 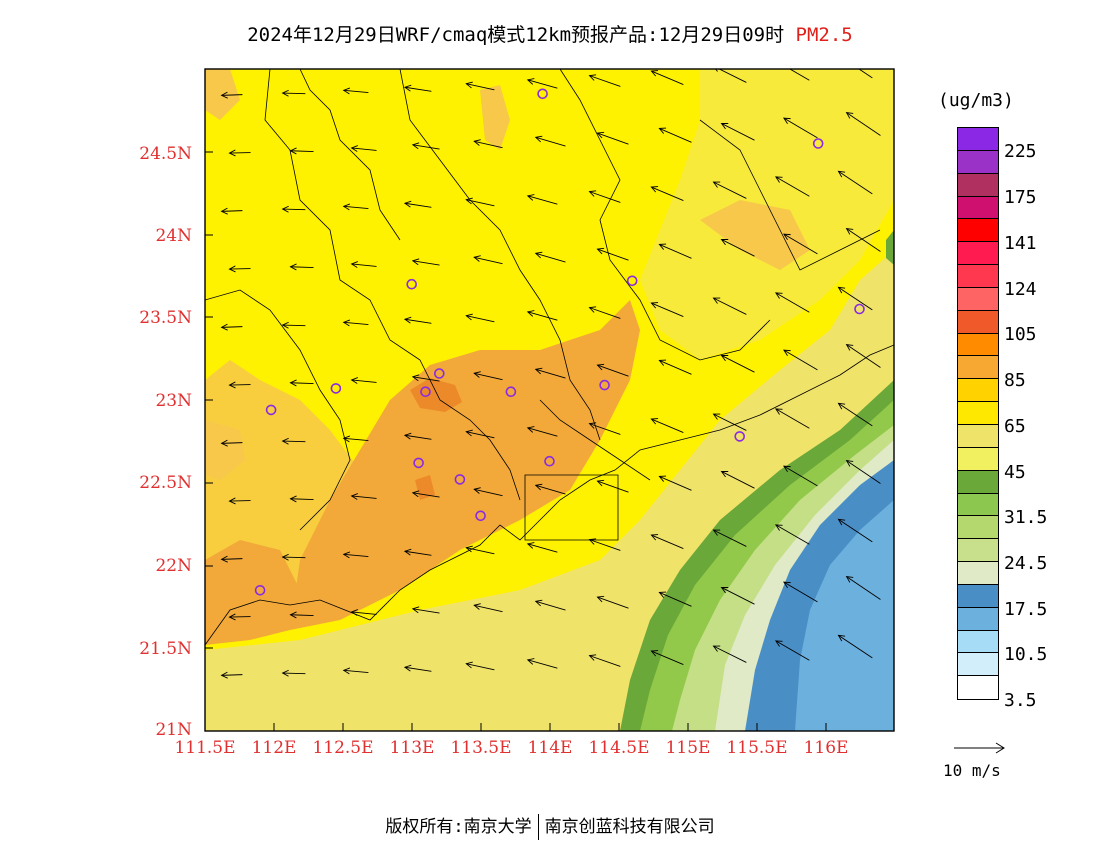 What do you see at coordinates (173, 730) in the screenshot?
I see `lat-label: 21N` at bounding box center [173, 730].